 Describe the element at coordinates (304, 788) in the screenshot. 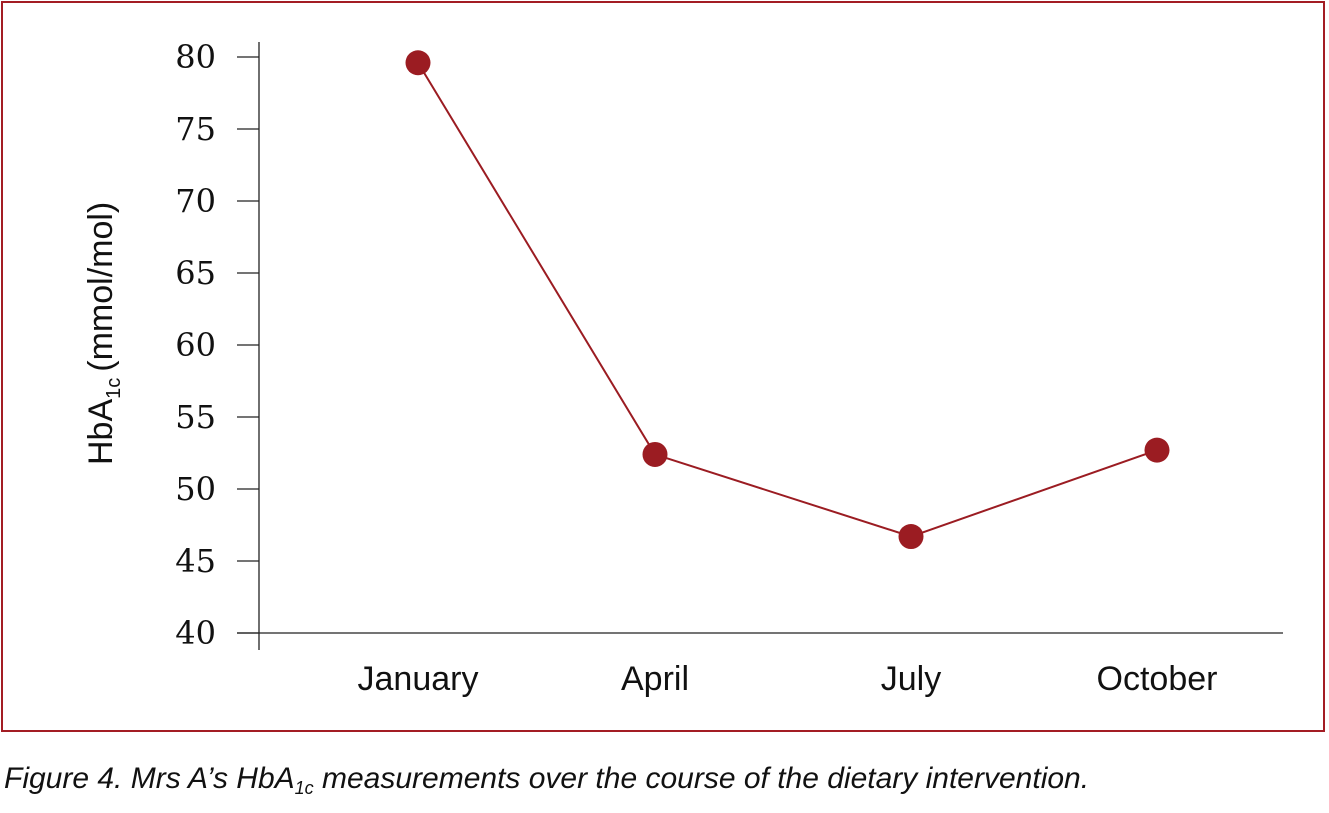

I see `caption-sub: 1c` at that location.